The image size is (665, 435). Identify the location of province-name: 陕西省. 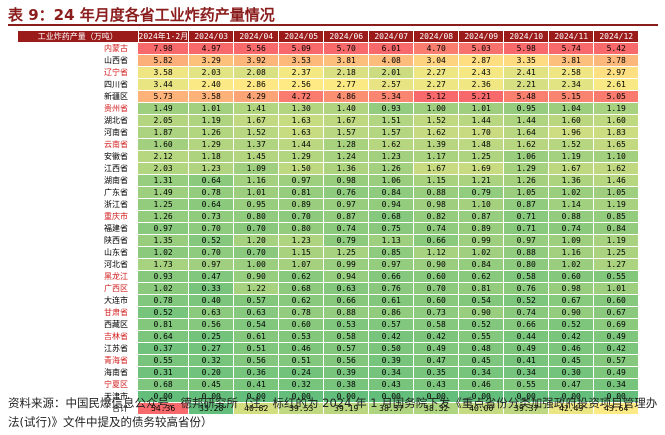
(78, 240).